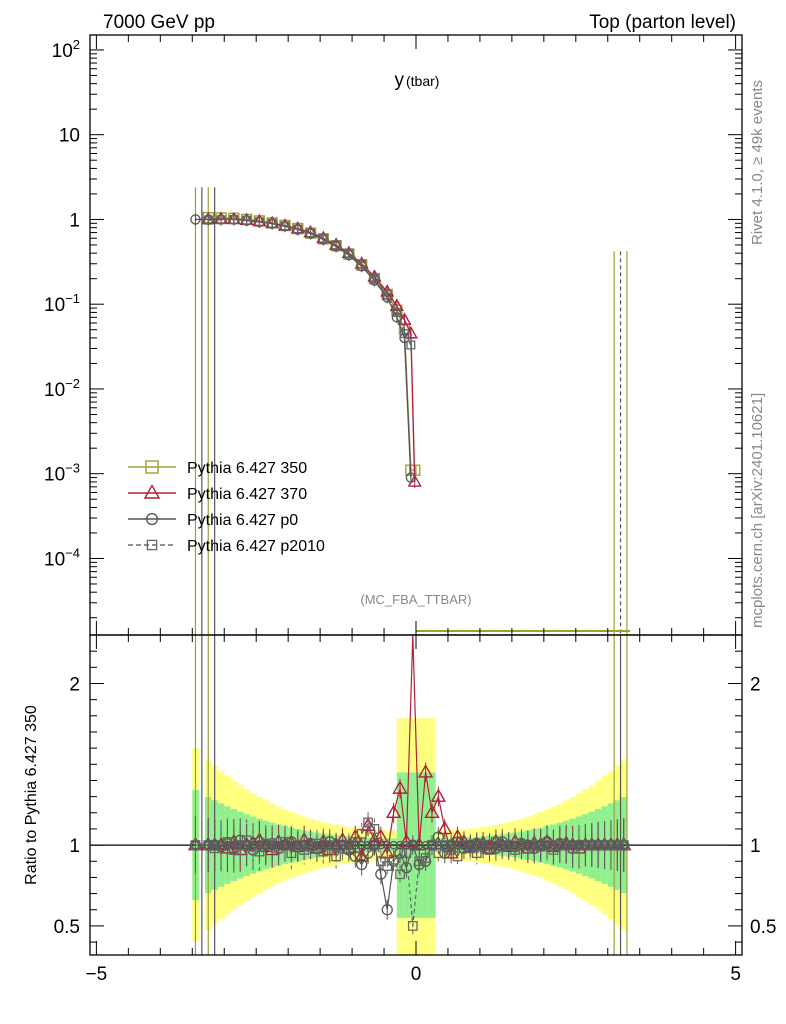 This screenshot has width=786, height=1024. Describe the element at coordinates (757, 162) in the screenshot. I see `rivet-label: Rivet 4.1.0, ≥ 49k events` at that location.